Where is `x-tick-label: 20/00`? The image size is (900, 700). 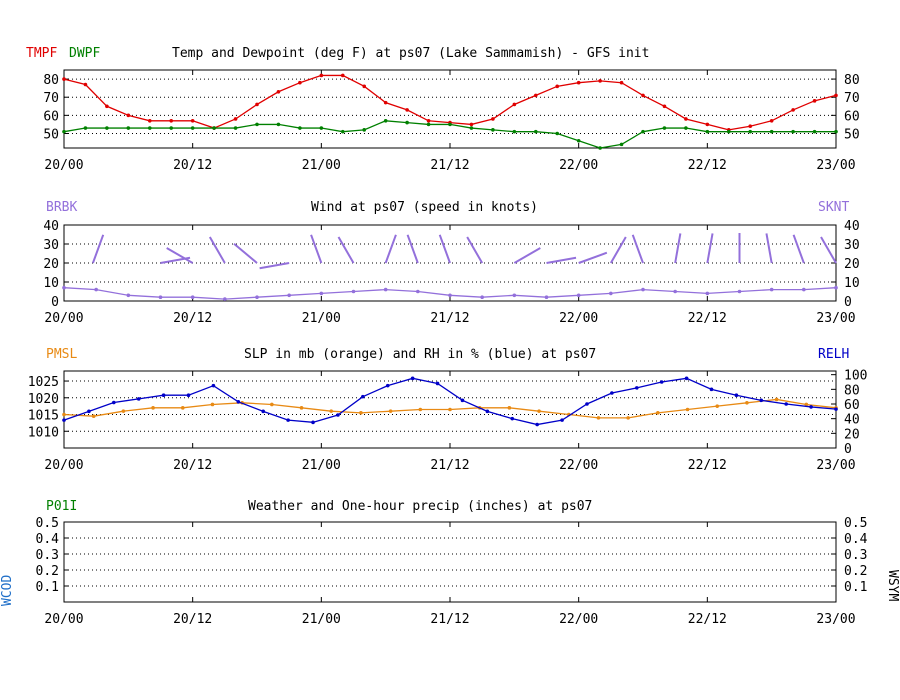 x-tick-label: 20/00 is located at coordinates (63, 165).